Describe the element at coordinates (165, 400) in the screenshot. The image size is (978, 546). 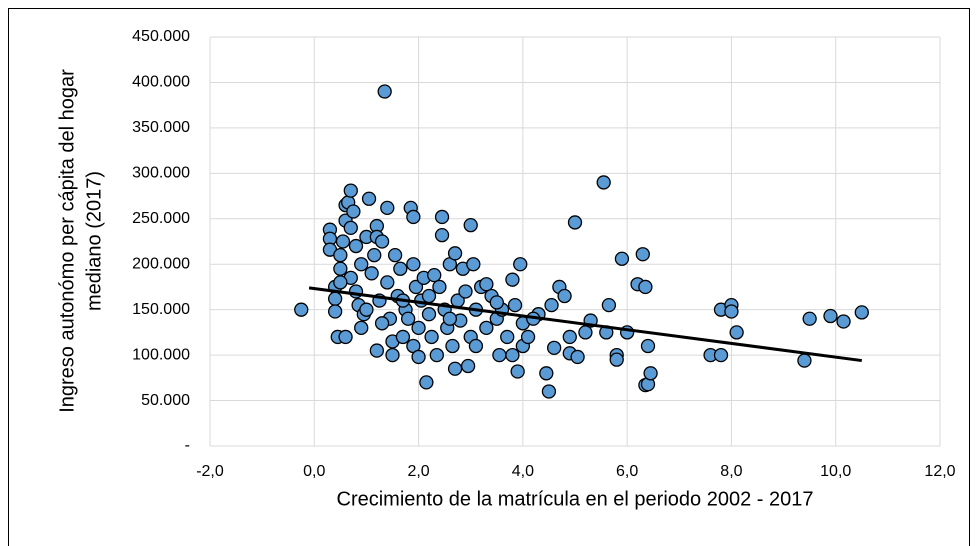
I see `y-tick-label: 50.000` at that location.